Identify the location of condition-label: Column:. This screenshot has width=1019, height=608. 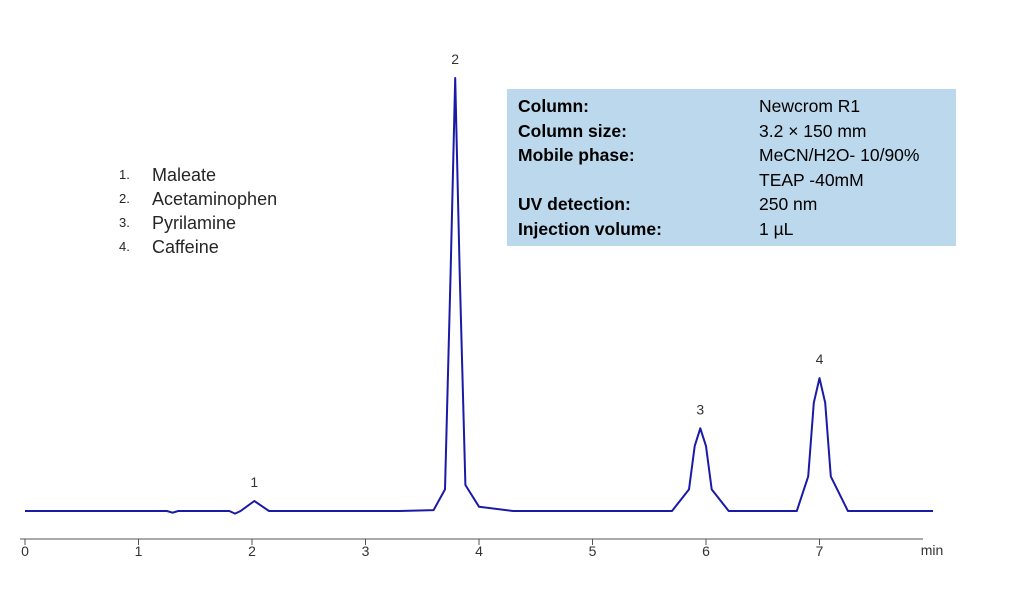
(553, 106).